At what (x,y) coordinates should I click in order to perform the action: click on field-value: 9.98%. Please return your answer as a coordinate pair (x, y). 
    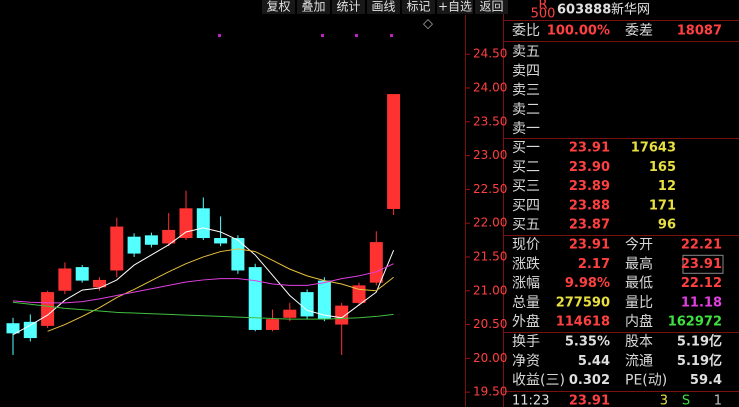
    Looking at the image, I should click on (587, 283).